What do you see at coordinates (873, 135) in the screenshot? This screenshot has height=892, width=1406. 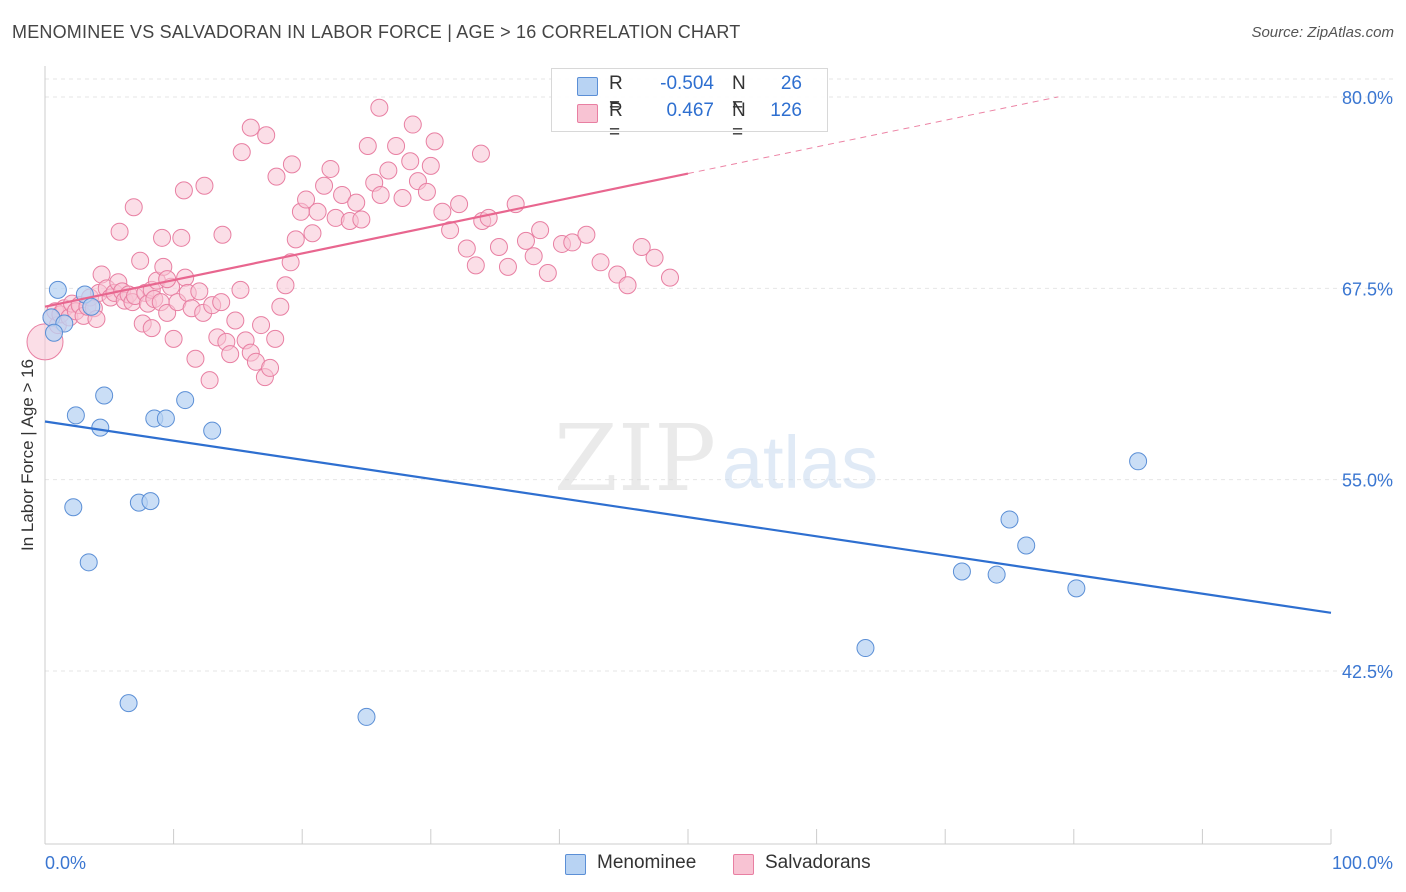 I see `salvadorans-trend-extension` at bounding box center [873, 135].